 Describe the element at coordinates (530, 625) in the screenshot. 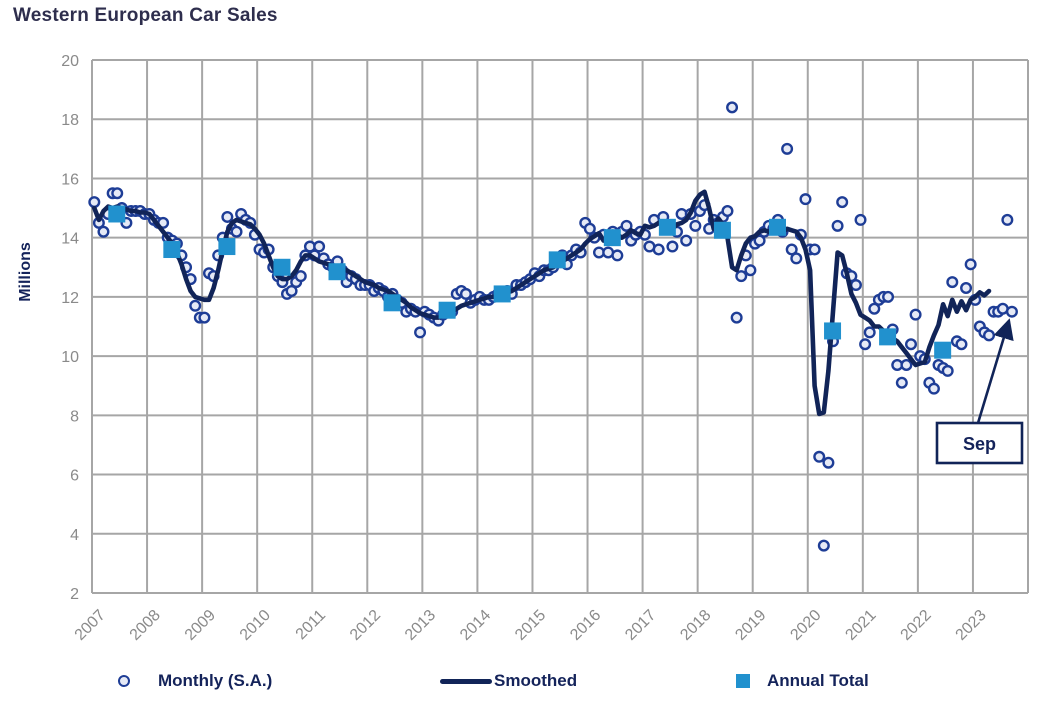

I see `x-tick-label: 2015` at that location.